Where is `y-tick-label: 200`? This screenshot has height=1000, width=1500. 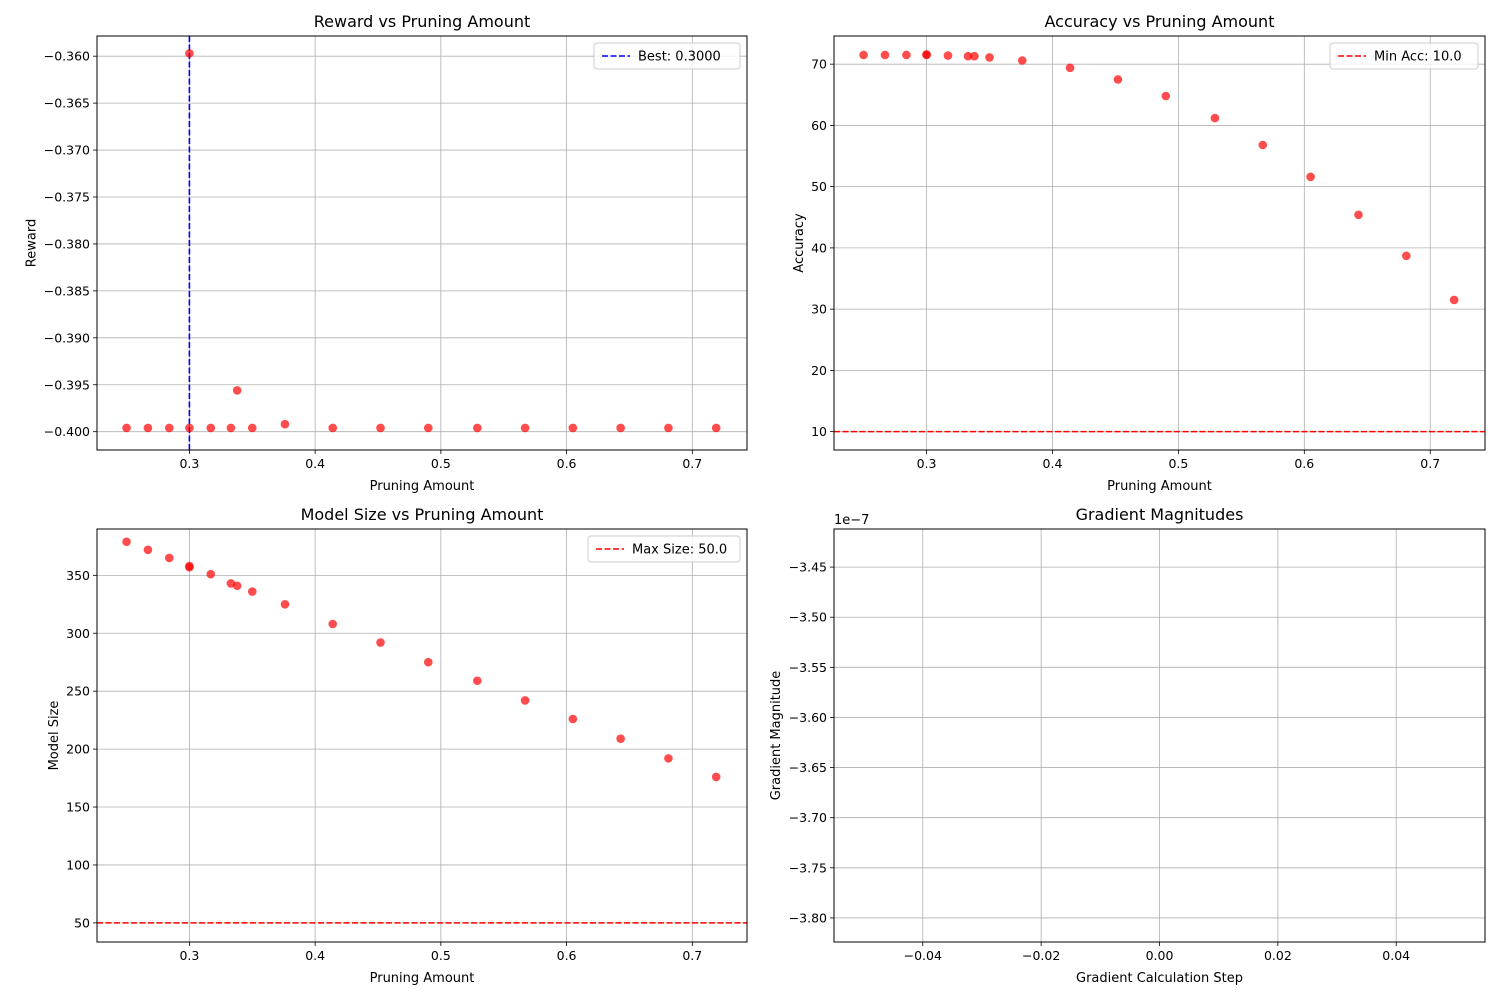 y-tick-label: 200 is located at coordinates (78, 749).